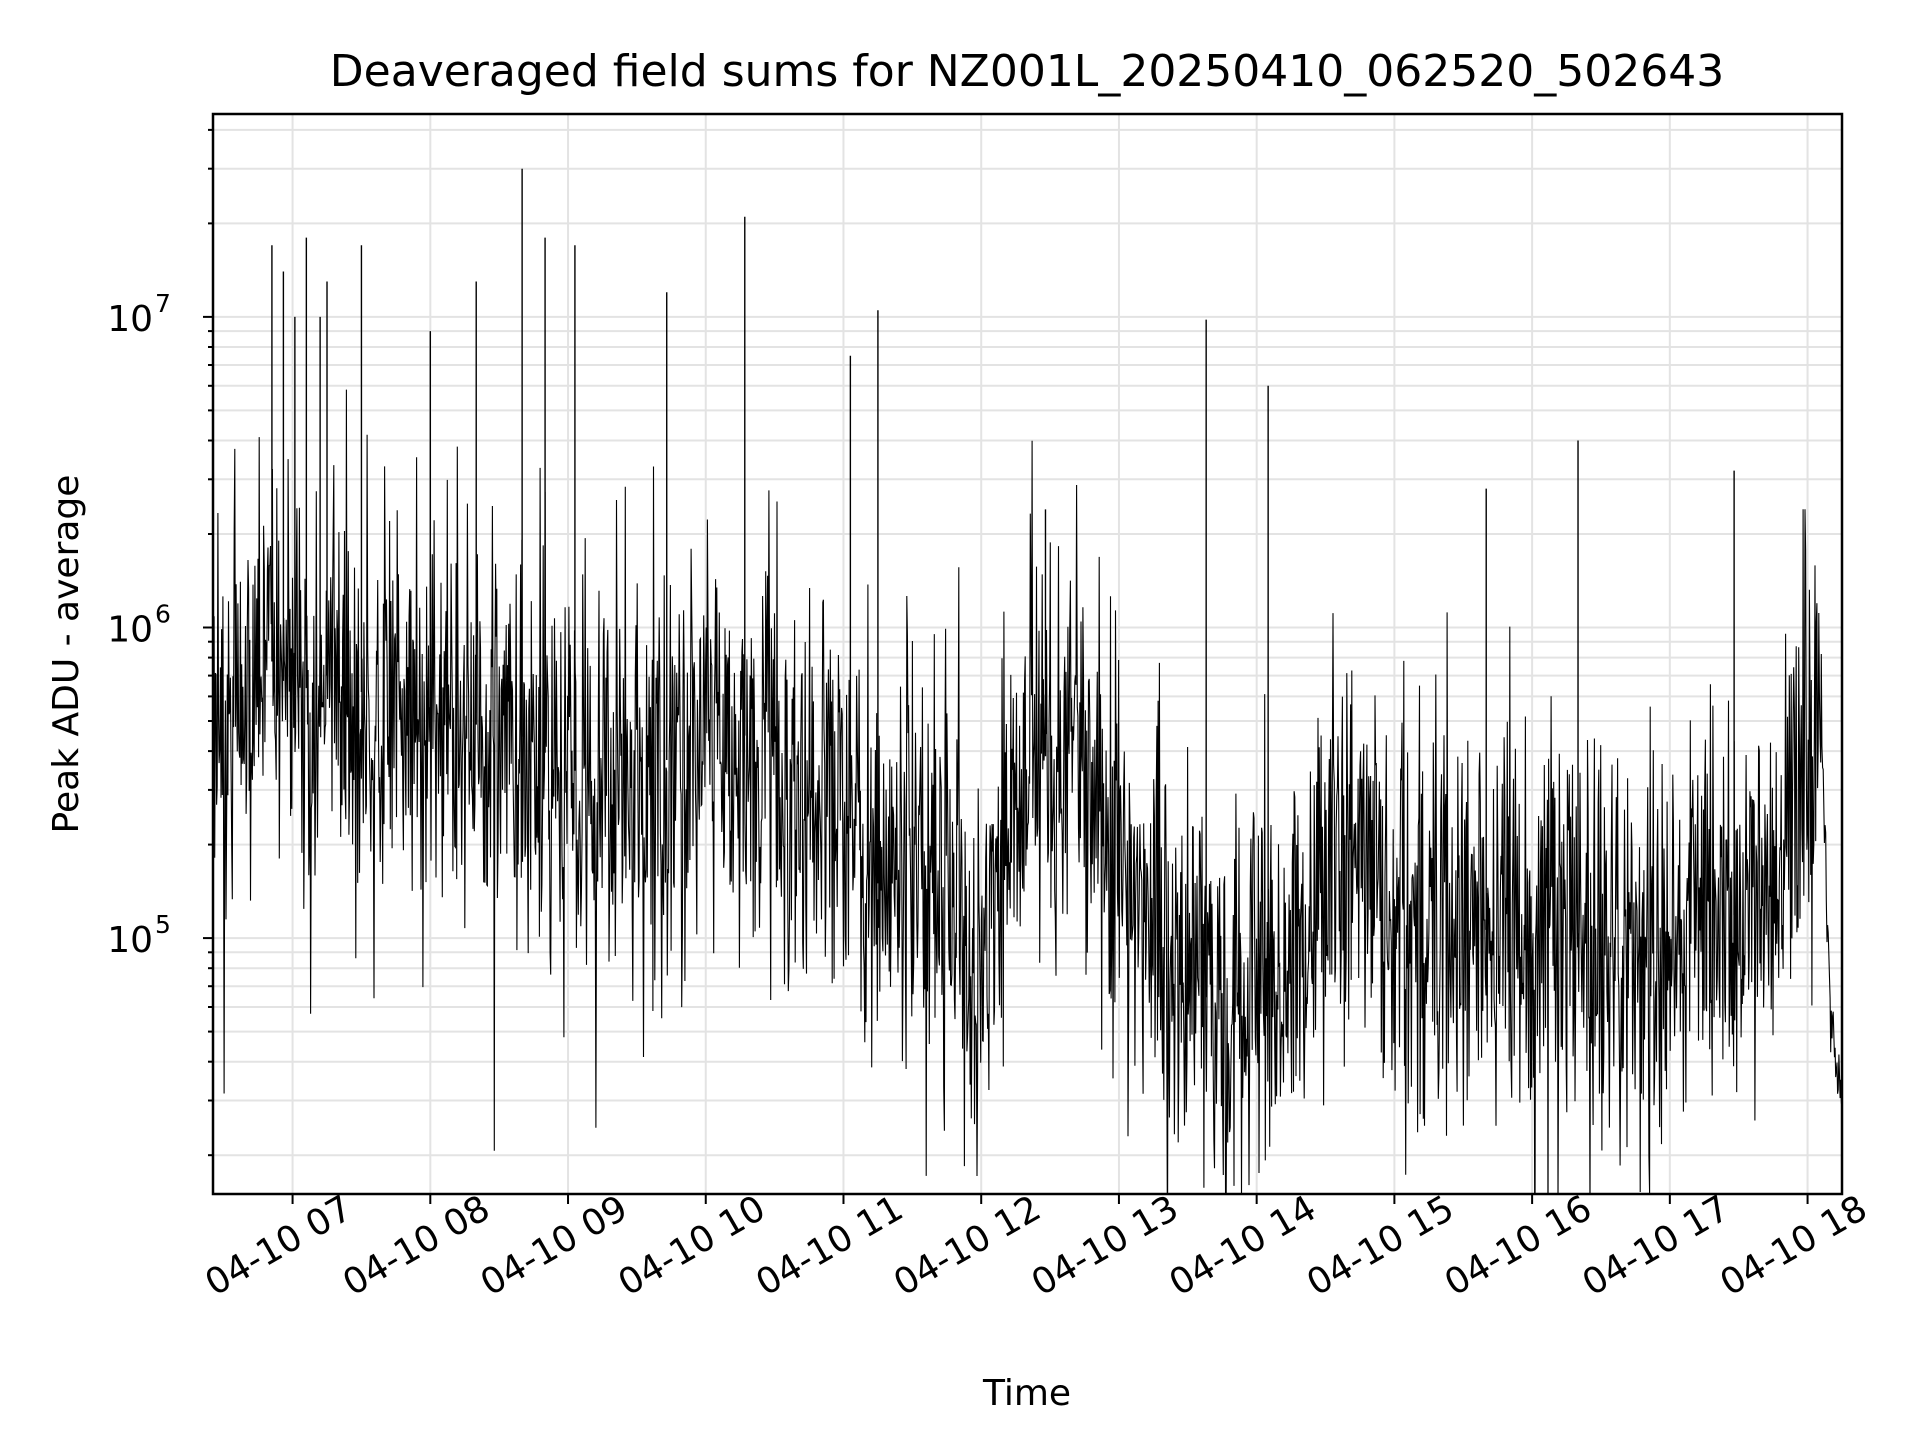 The width and height of the screenshot is (1920, 1440). Describe the element at coordinates (1026, 1393) in the screenshot. I see `x-axis-label: Time` at that location.